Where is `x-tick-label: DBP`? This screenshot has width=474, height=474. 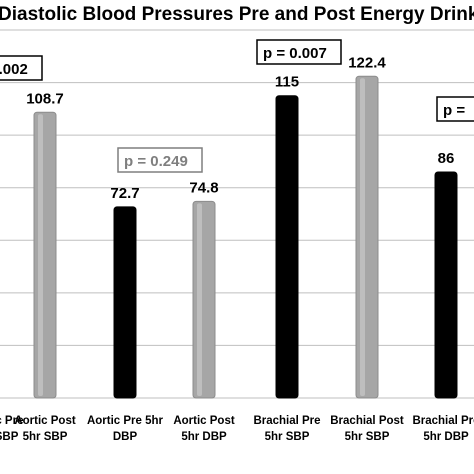
x-tick-label: DBP is located at coordinates (125, 437).